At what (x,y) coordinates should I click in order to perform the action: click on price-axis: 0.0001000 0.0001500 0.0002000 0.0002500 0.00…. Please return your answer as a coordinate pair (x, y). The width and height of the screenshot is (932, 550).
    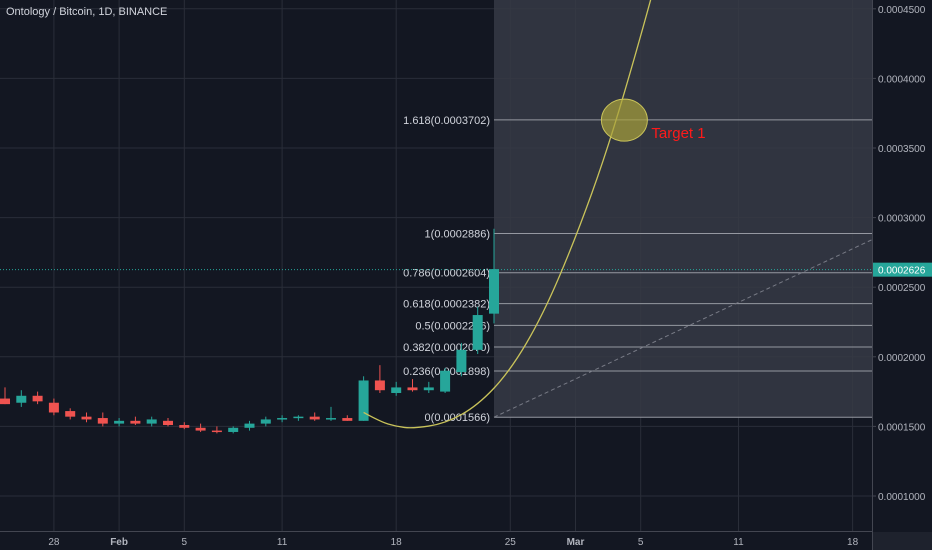
    Looking at the image, I should click on (902, 275).